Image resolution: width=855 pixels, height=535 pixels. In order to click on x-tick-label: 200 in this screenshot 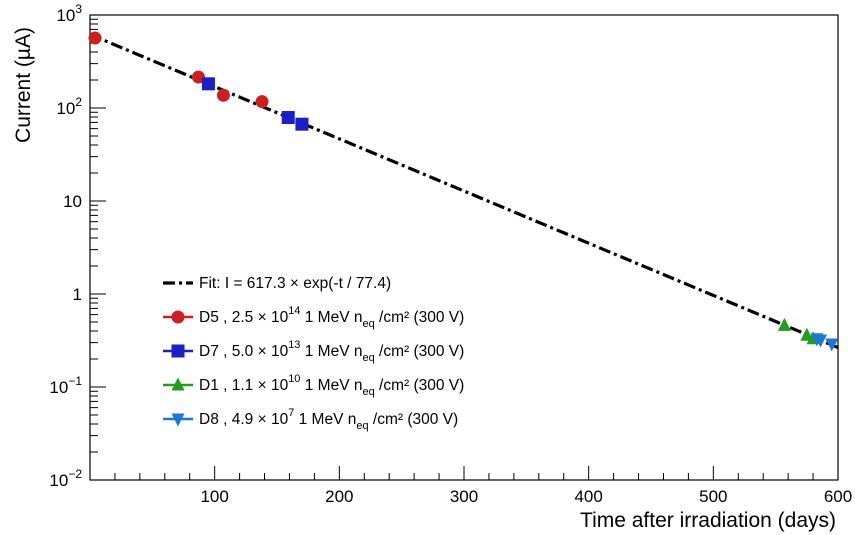, I will do `click(339, 496)`.